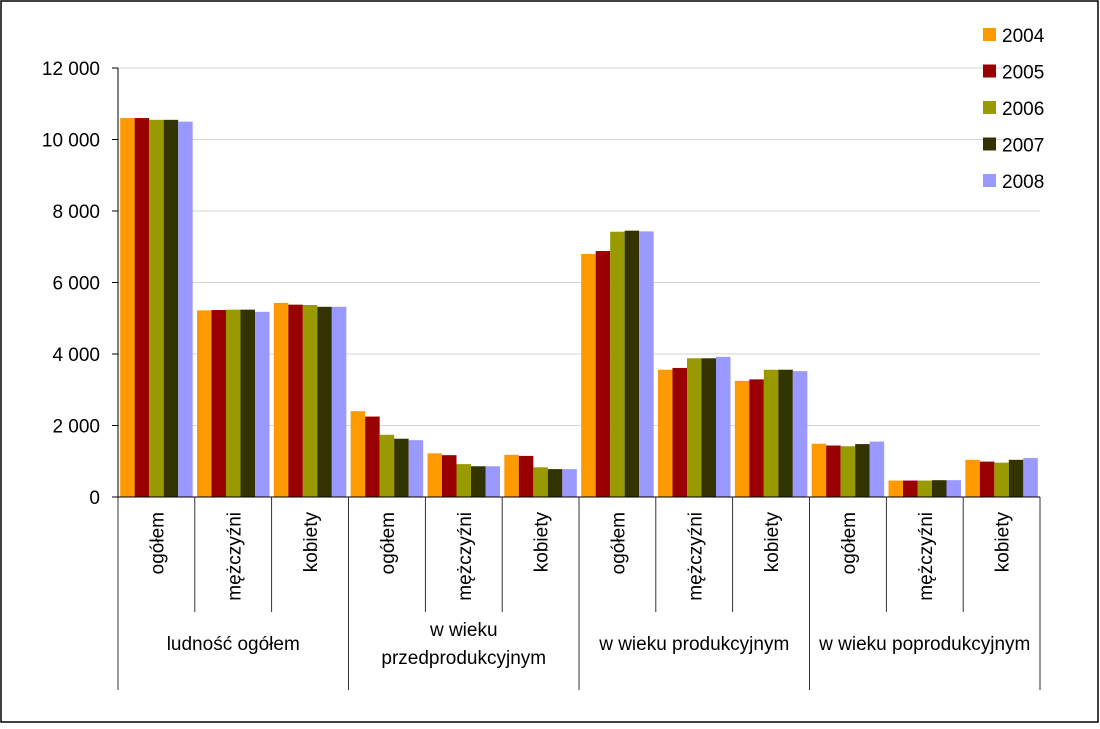  Describe the element at coordinates (989, 71) in the screenshot. I see `legend-swatch-2005` at that location.